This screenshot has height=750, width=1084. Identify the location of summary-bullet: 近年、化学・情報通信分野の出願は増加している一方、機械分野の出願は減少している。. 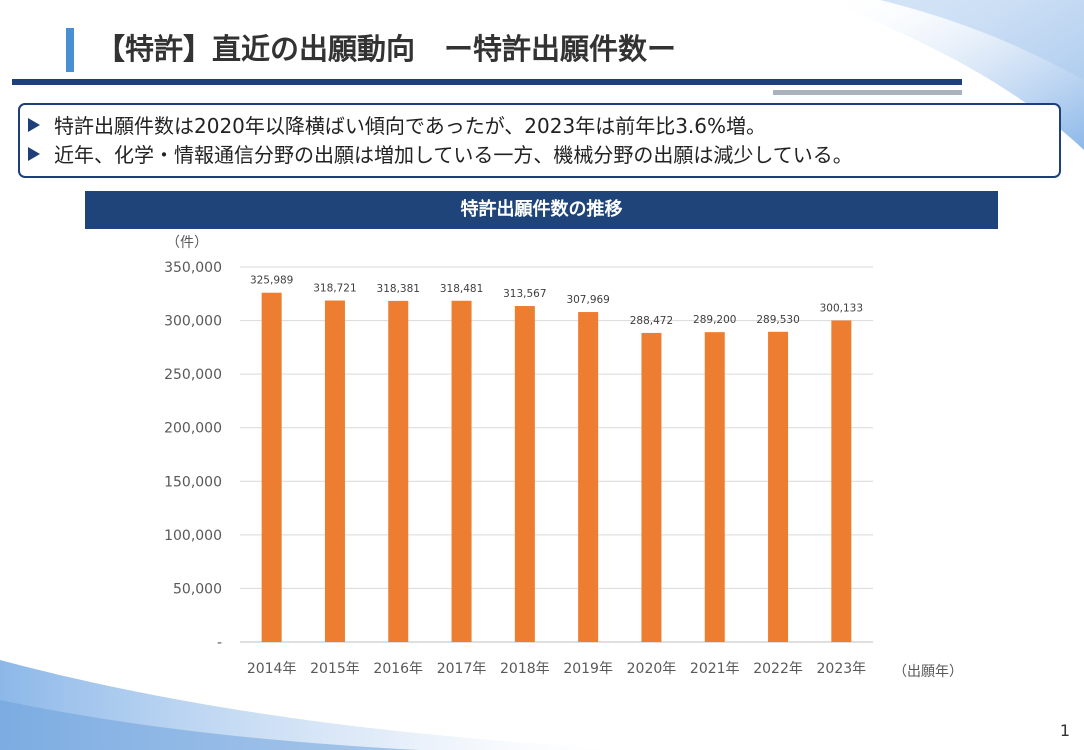
(440, 153).